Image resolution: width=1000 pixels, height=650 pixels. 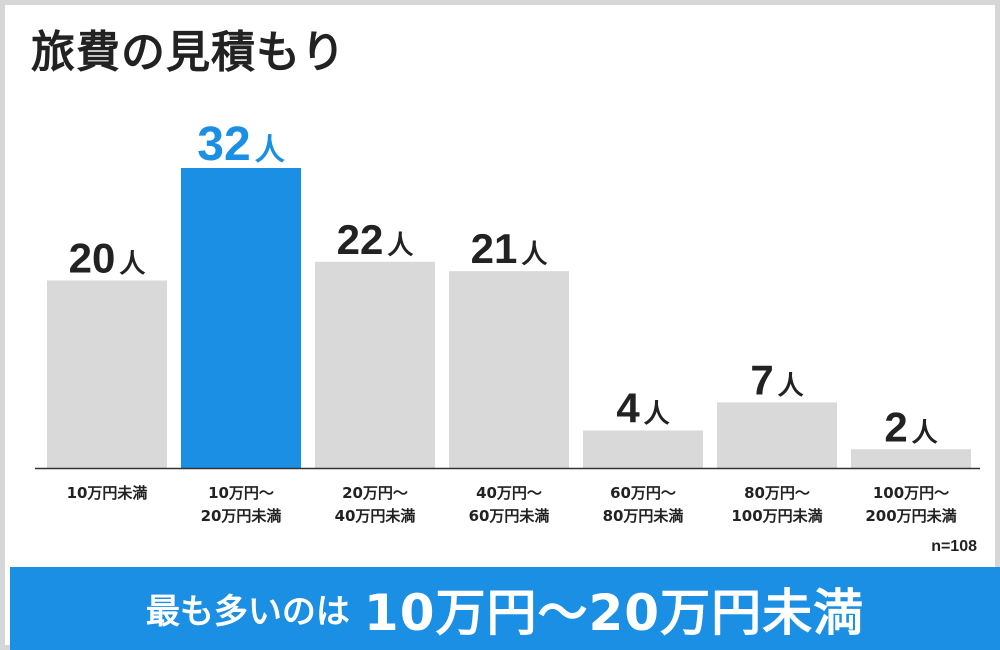 I want to click on category-label-6: 100万円〜 200万円未満, so click(x=910, y=504).